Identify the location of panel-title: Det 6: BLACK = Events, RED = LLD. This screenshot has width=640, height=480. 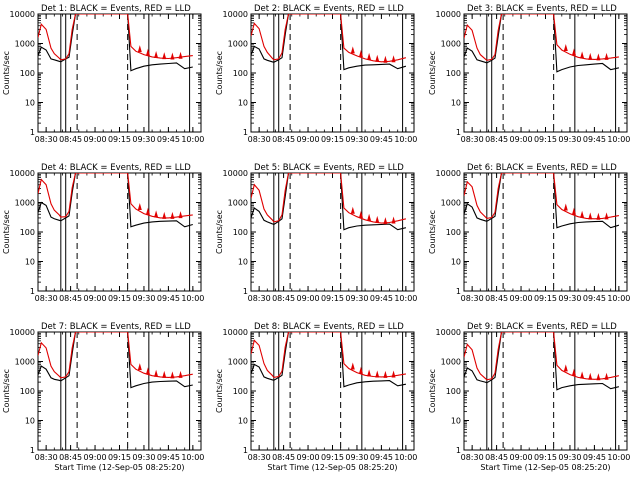
(542, 168).